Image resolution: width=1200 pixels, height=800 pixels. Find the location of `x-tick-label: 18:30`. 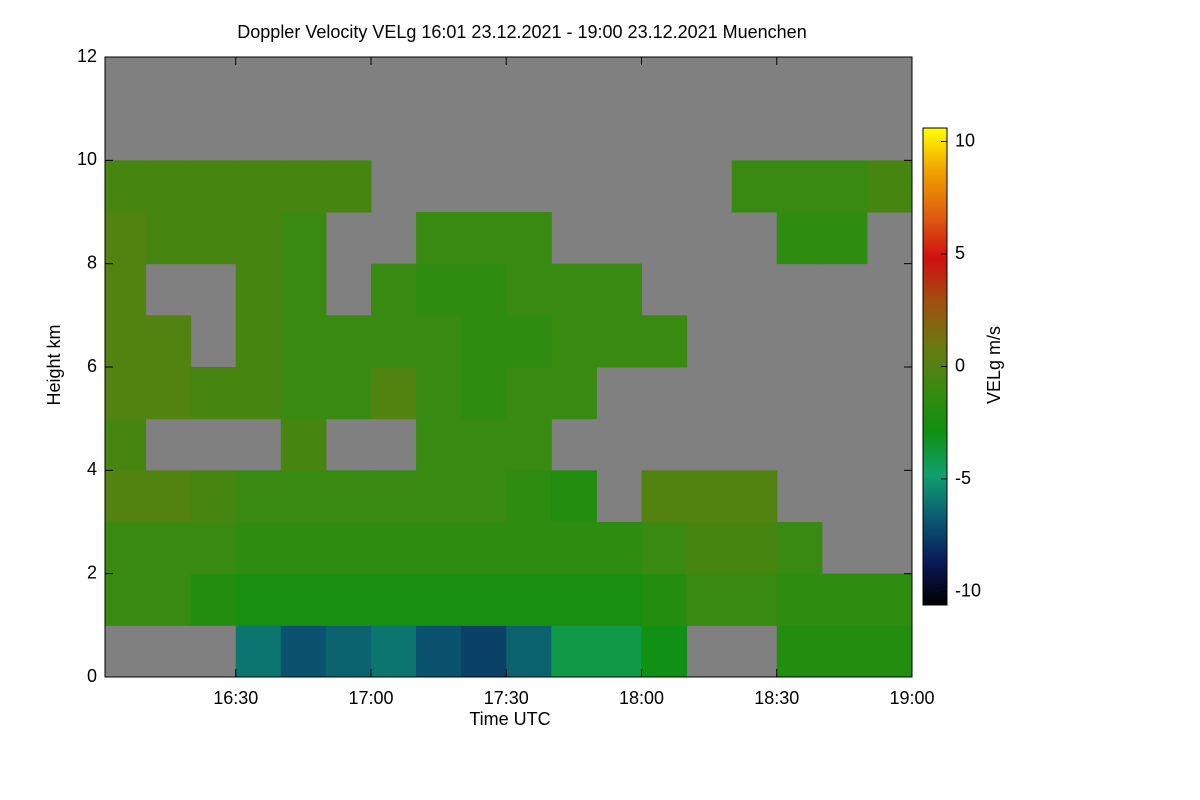

x-tick-label: 18:30 is located at coordinates (776, 698).